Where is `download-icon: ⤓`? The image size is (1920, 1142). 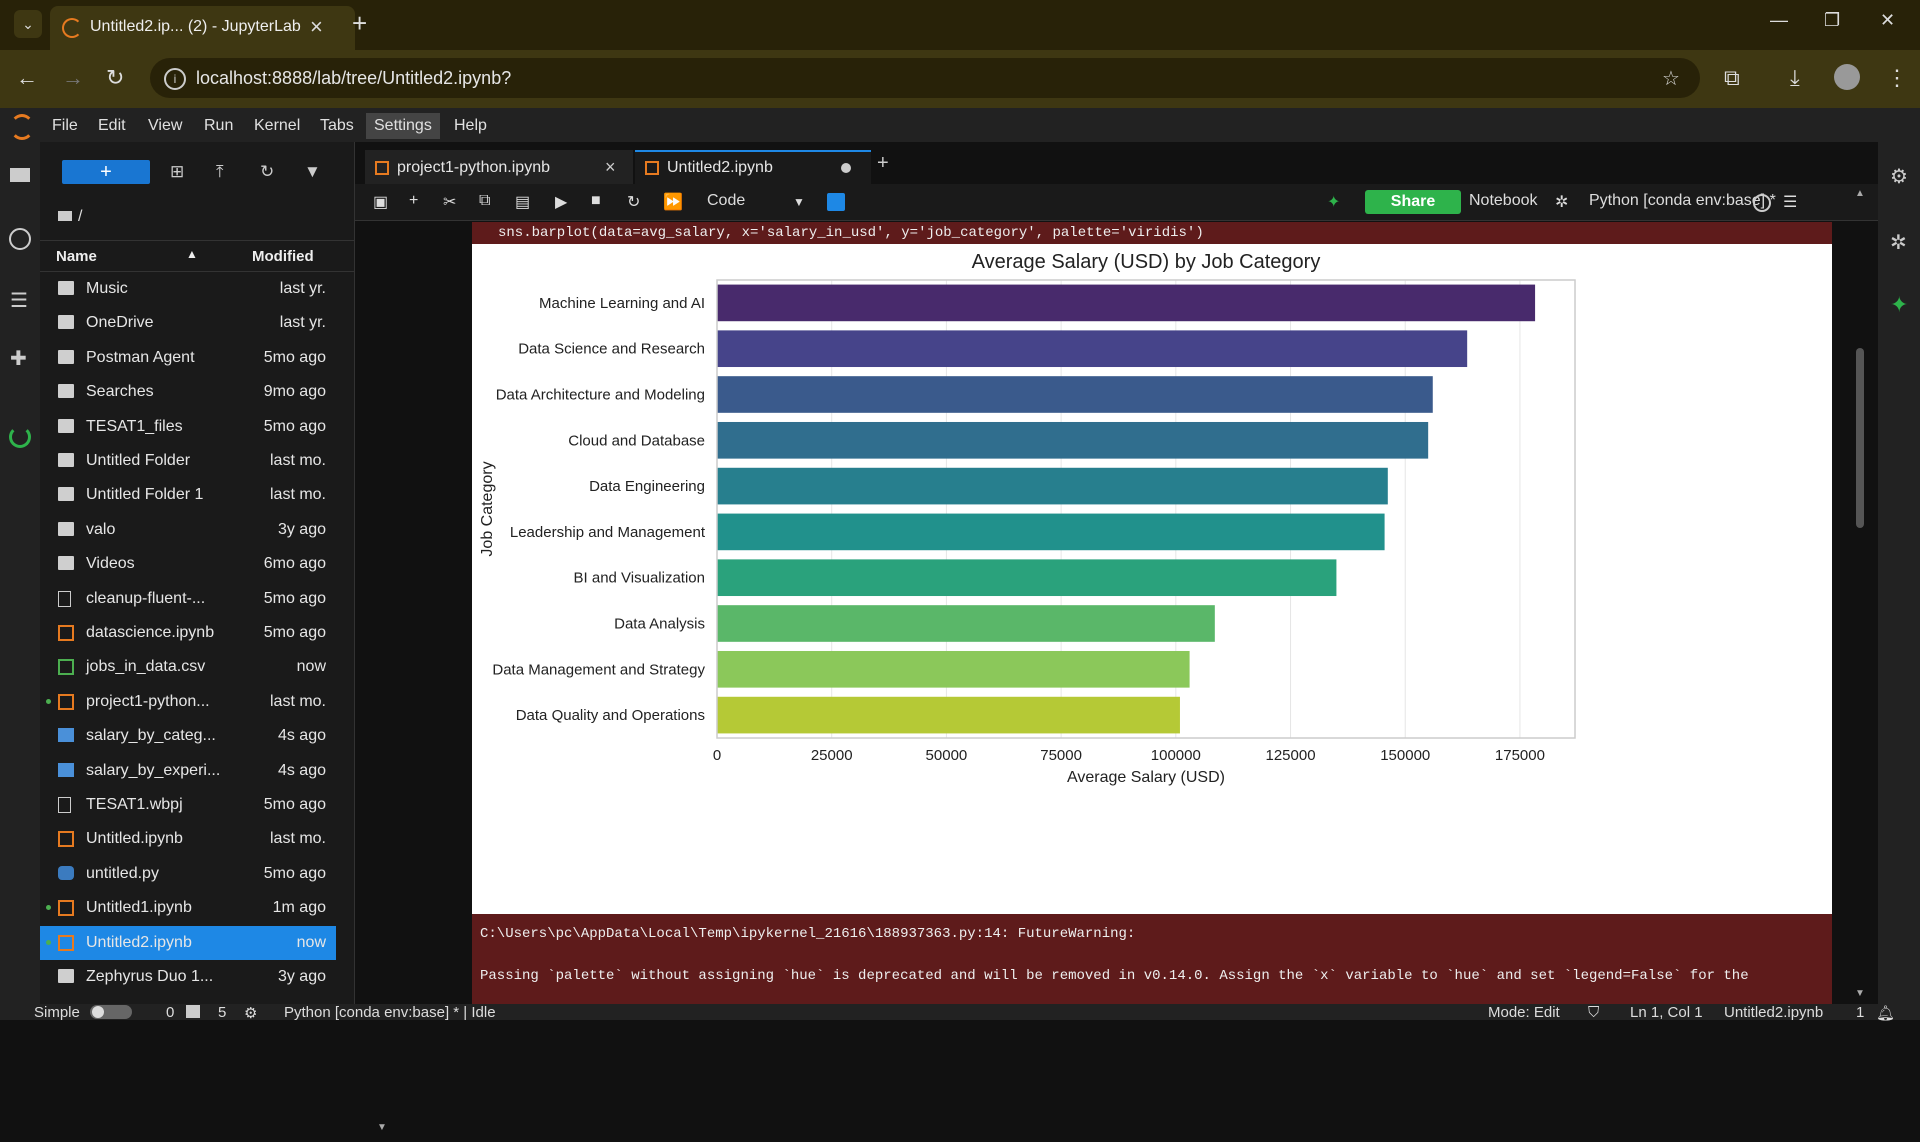 download-icon: ⤓ is located at coordinates (1795, 77).